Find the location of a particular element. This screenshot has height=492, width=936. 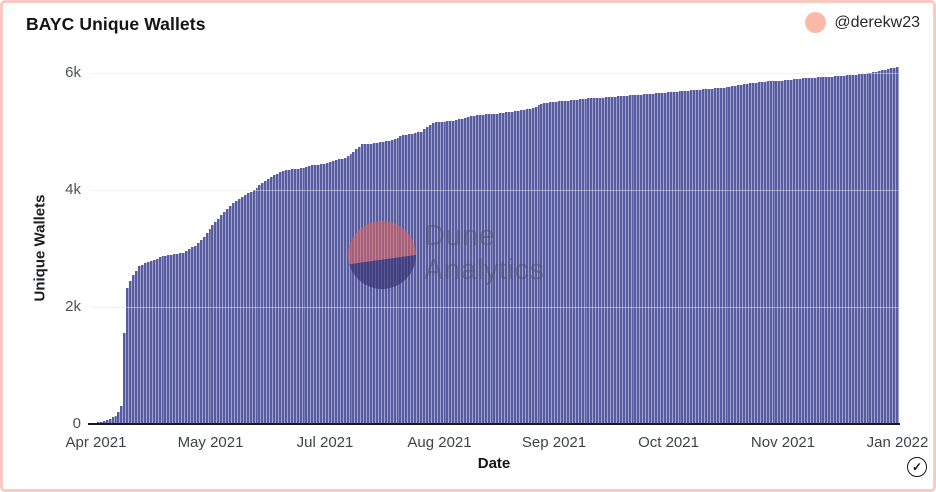

author-avatar is located at coordinates (816, 22).